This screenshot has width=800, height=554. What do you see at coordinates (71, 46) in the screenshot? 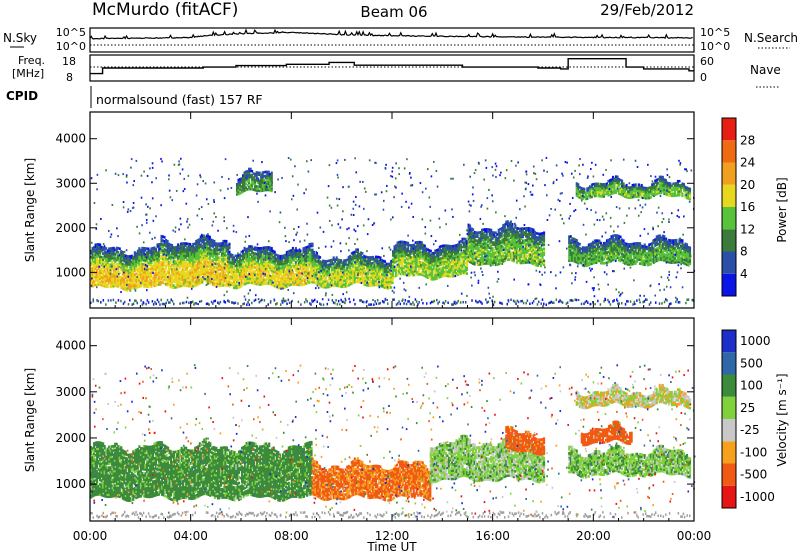
I see `nsky-tick-lo: 10^0` at bounding box center [71, 46].